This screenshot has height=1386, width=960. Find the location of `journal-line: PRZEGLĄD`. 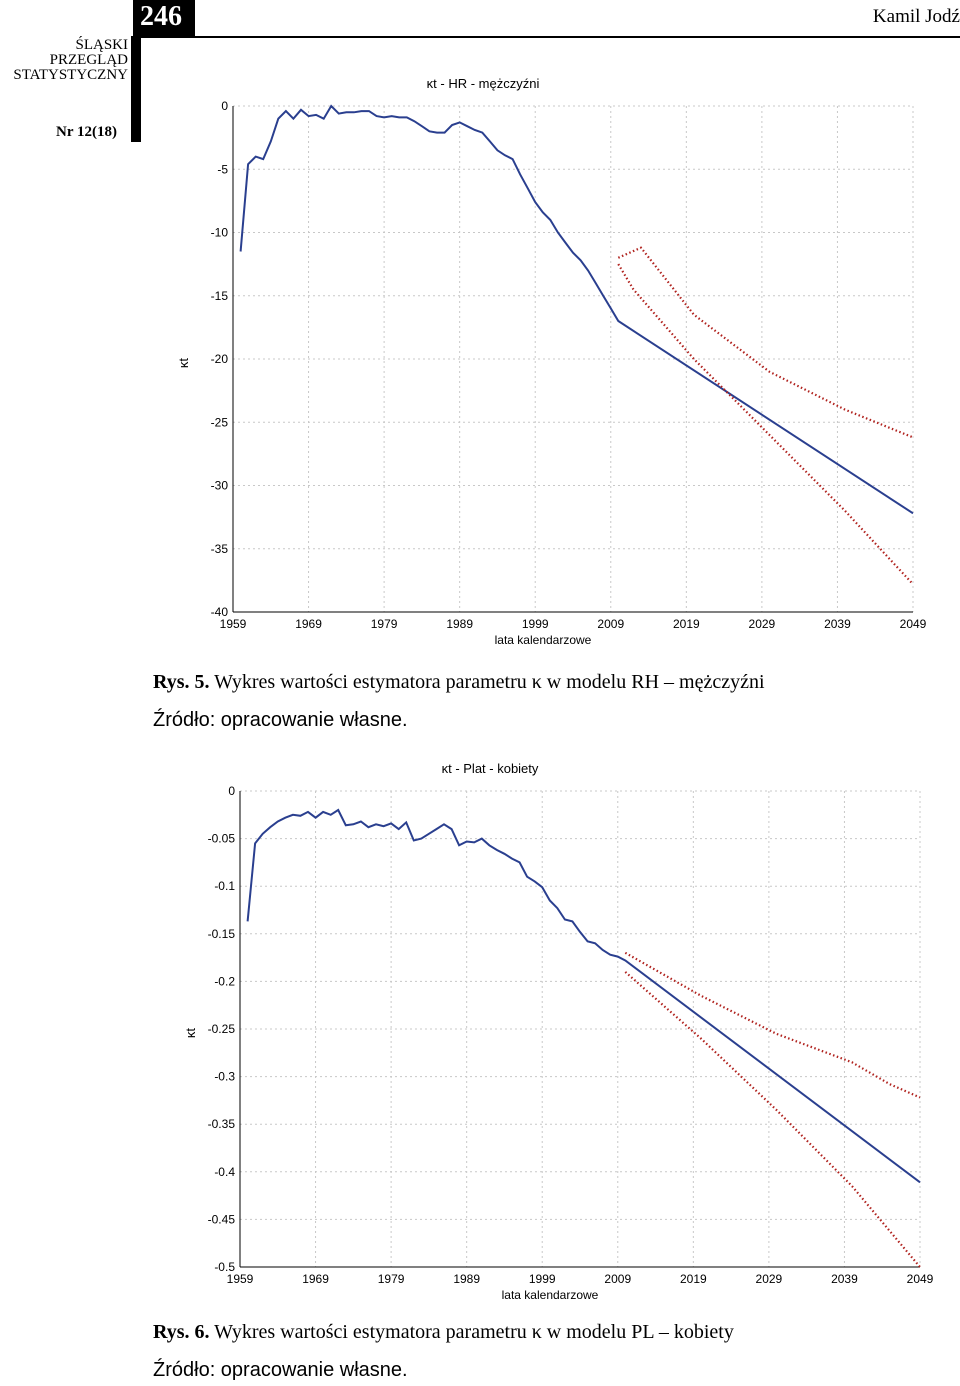

journal-line: PRZEGLĄD is located at coordinates (88, 60).